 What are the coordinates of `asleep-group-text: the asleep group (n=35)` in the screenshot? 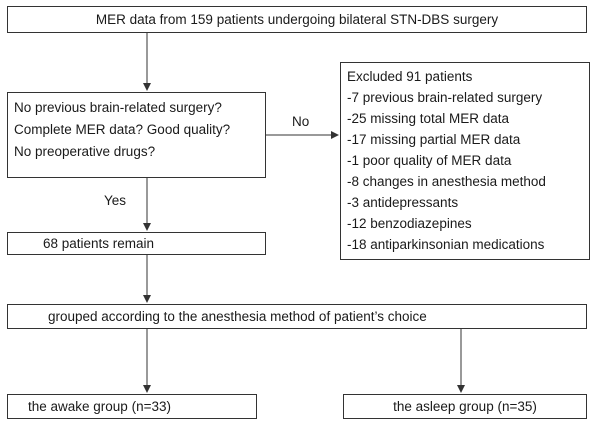 It's located at (465, 406).